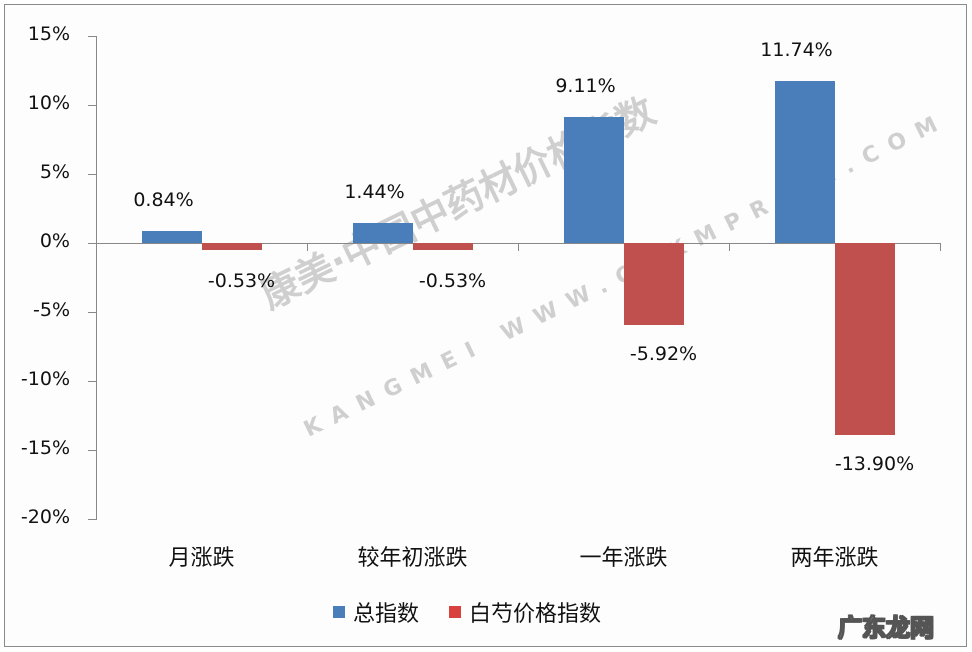 The width and height of the screenshot is (972, 652). What do you see at coordinates (834, 558) in the screenshot?
I see `category-label: 两年涨跌` at bounding box center [834, 558].